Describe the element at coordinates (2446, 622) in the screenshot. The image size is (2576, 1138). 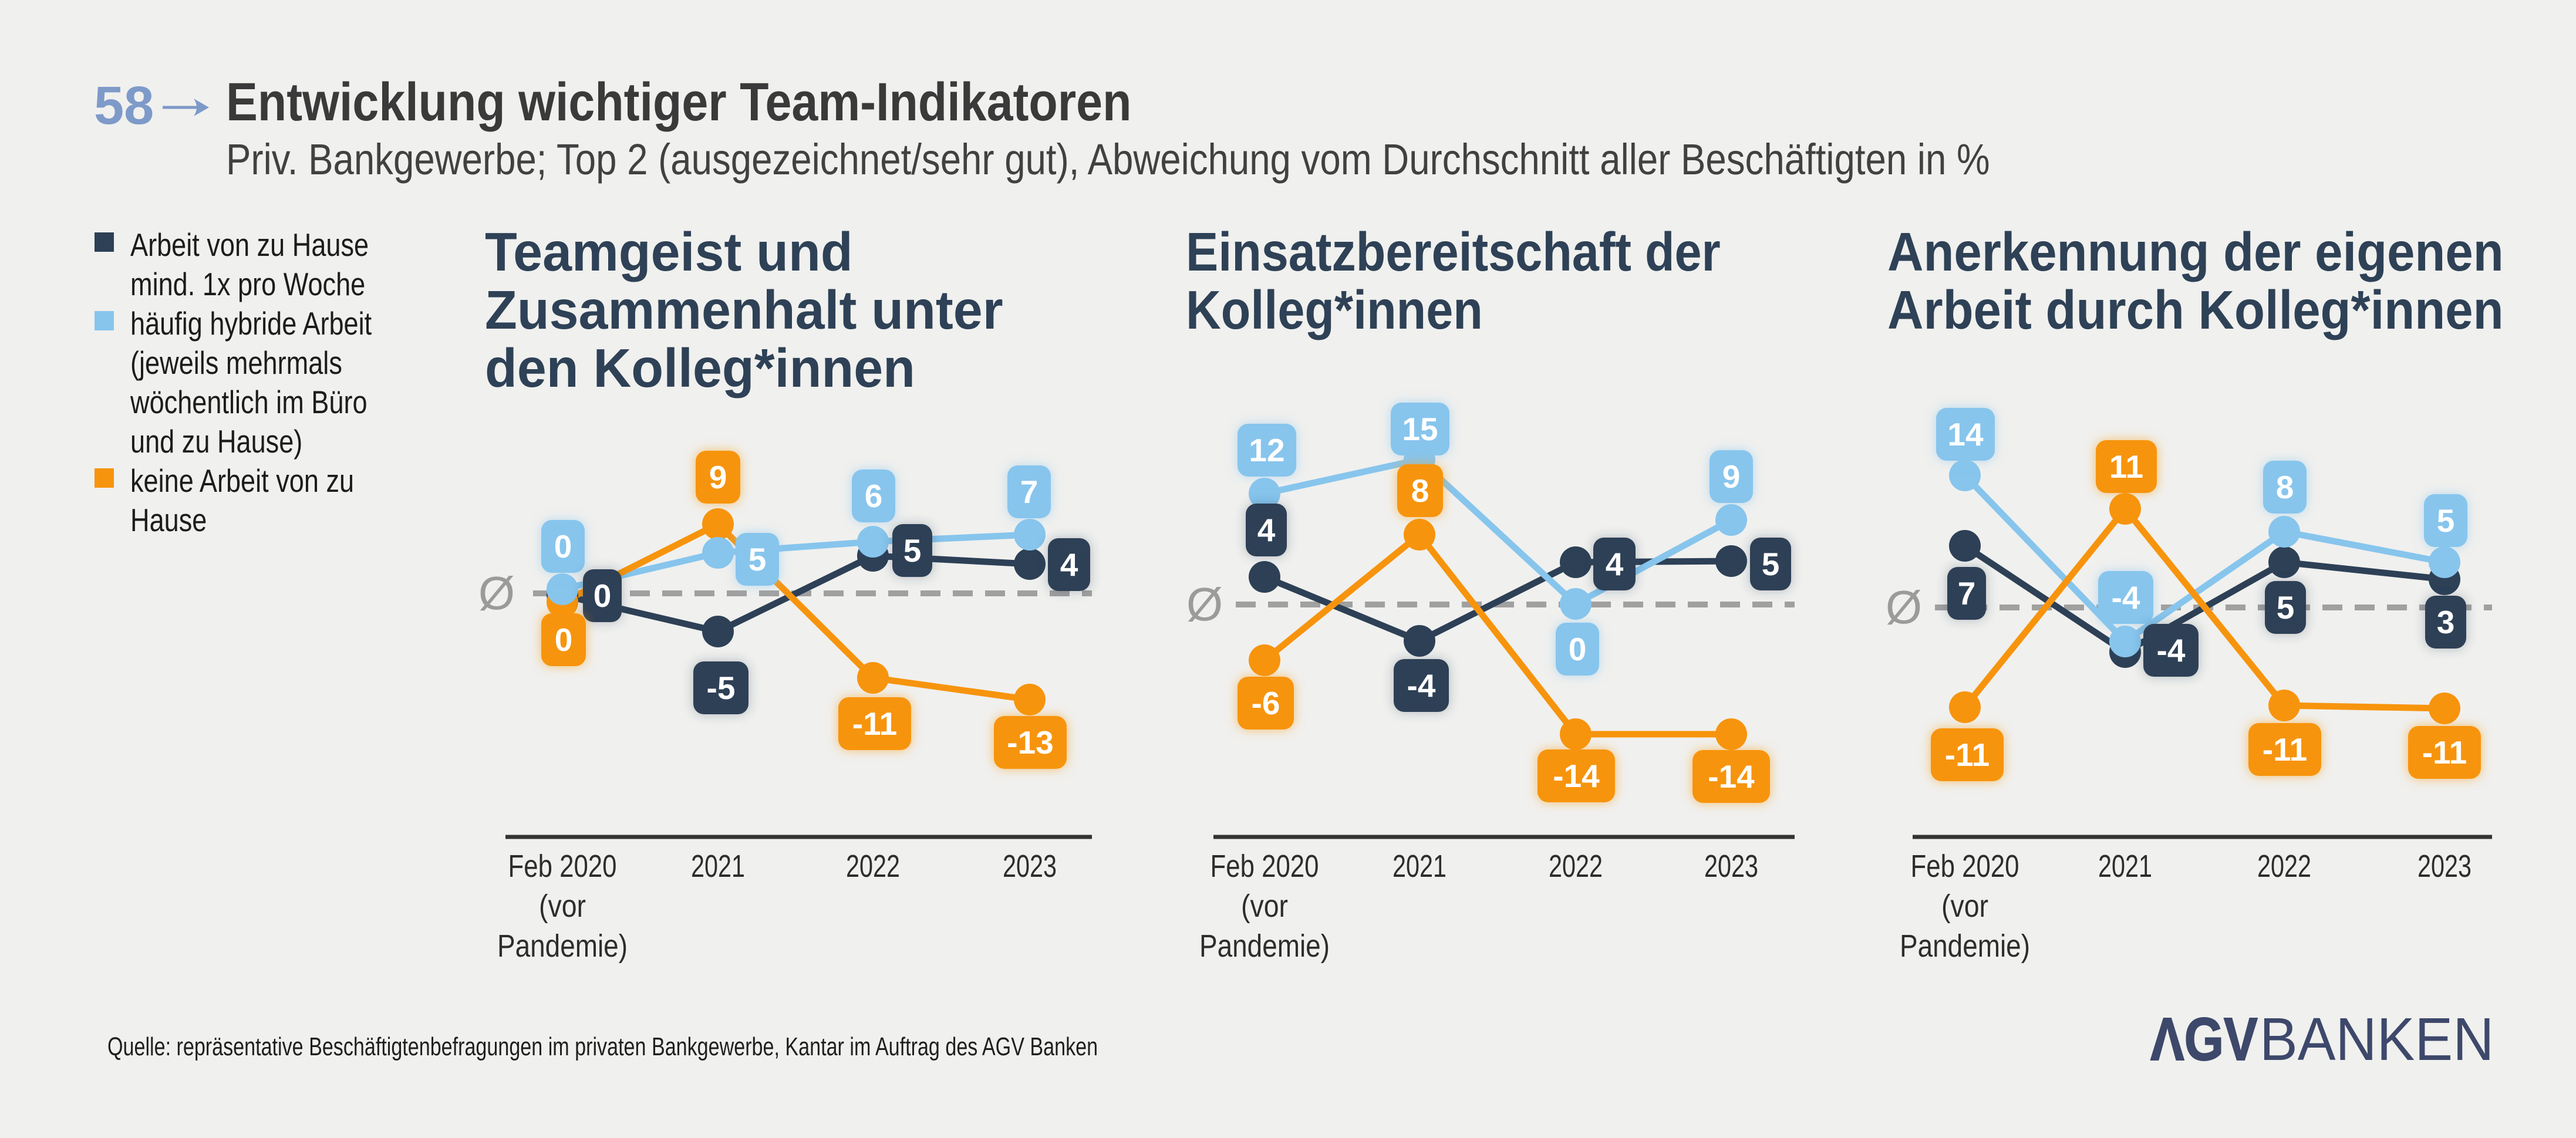
I see `svg-text: 3` at that location.